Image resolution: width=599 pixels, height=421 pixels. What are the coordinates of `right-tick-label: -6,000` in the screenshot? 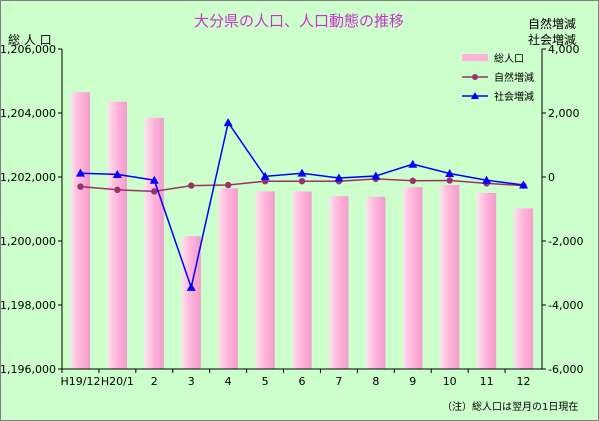 It's located at (565, 369).